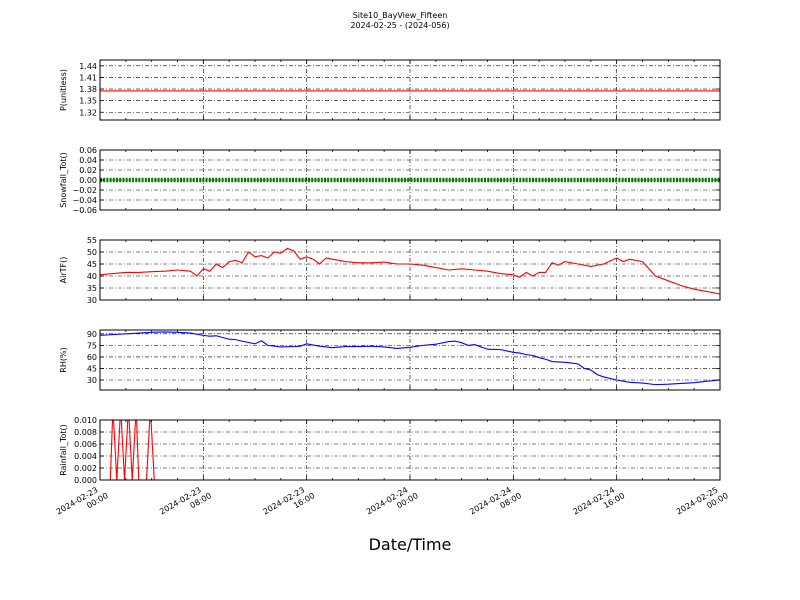 Image resolution: width=800 pixels, height=600 pixels. I want to click on y-tick-label: 0.000, so click(85, 480).